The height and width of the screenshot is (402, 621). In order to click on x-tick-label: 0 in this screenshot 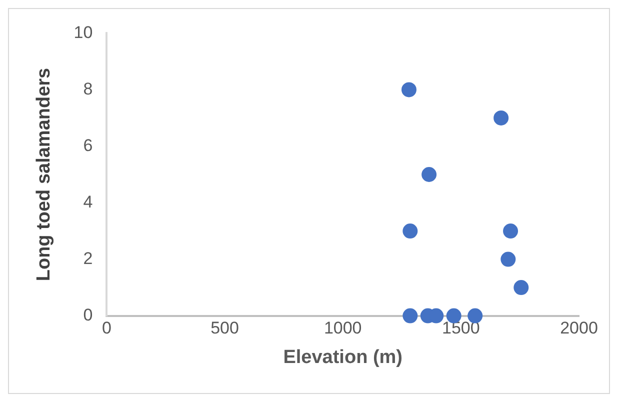, I will do `click(107, 328)`.